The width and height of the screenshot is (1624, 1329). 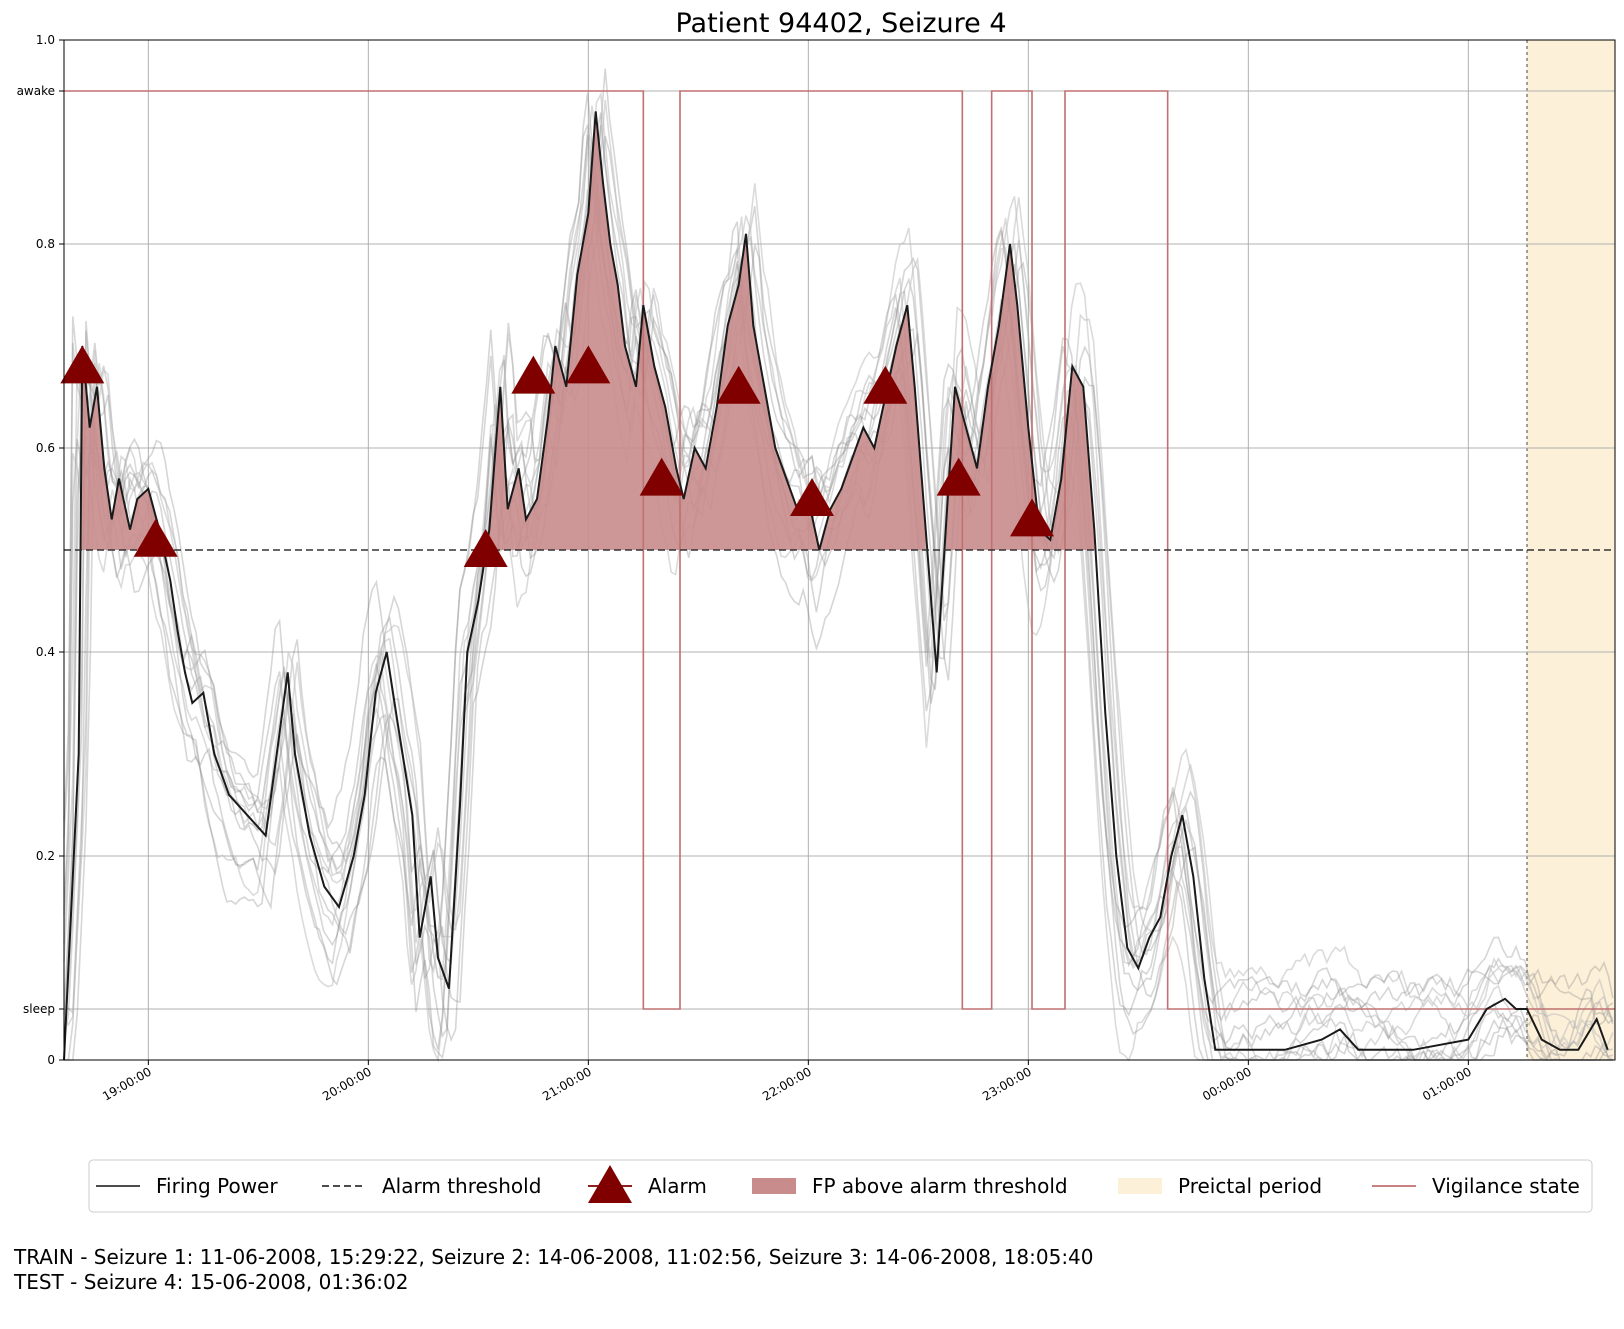 I want to click on alarms, so click(x=557, y=456).